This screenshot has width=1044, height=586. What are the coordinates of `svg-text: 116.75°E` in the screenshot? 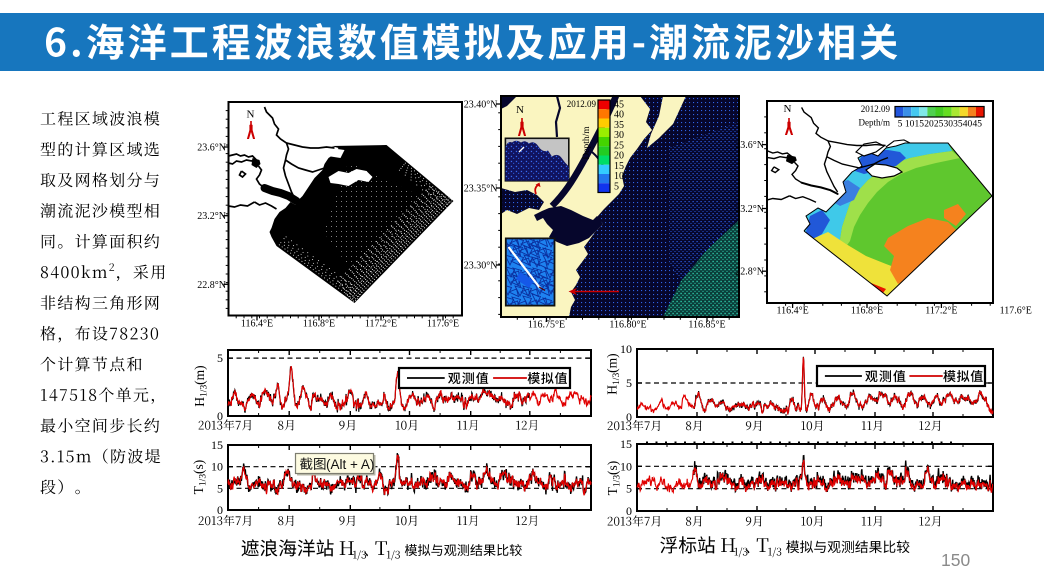 It's located at (546, 325).